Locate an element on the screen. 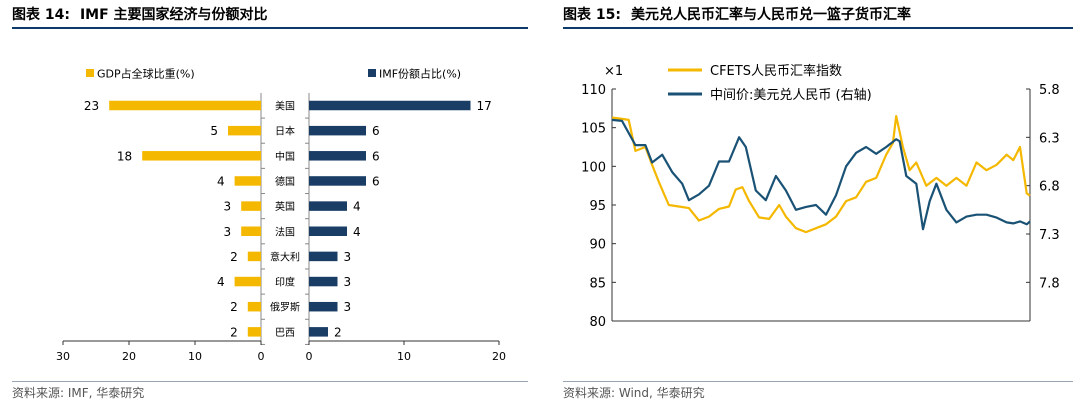 The height and width of the screenshot is (403, 1080). category-label: 印度 is located at coordinates (285, 282).